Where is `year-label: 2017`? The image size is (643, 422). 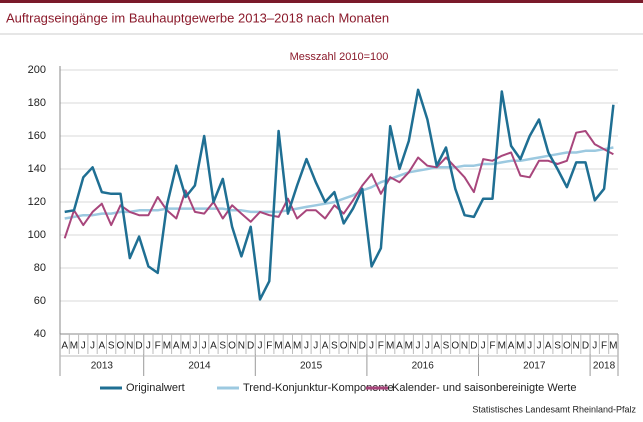 year-label: 2017 is located at coordinates (534, 366).